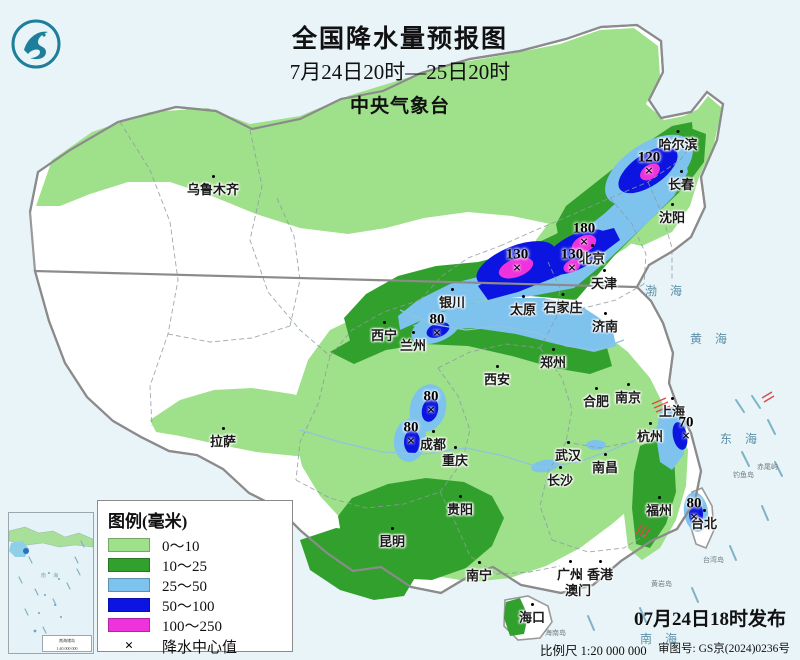 Image resolution: width=800 pixels, height=660 pixels. What do you see at coordinates (553, 362) in the screenshot?
I see `city-name: 郑州` at bounding box center [553, 362].